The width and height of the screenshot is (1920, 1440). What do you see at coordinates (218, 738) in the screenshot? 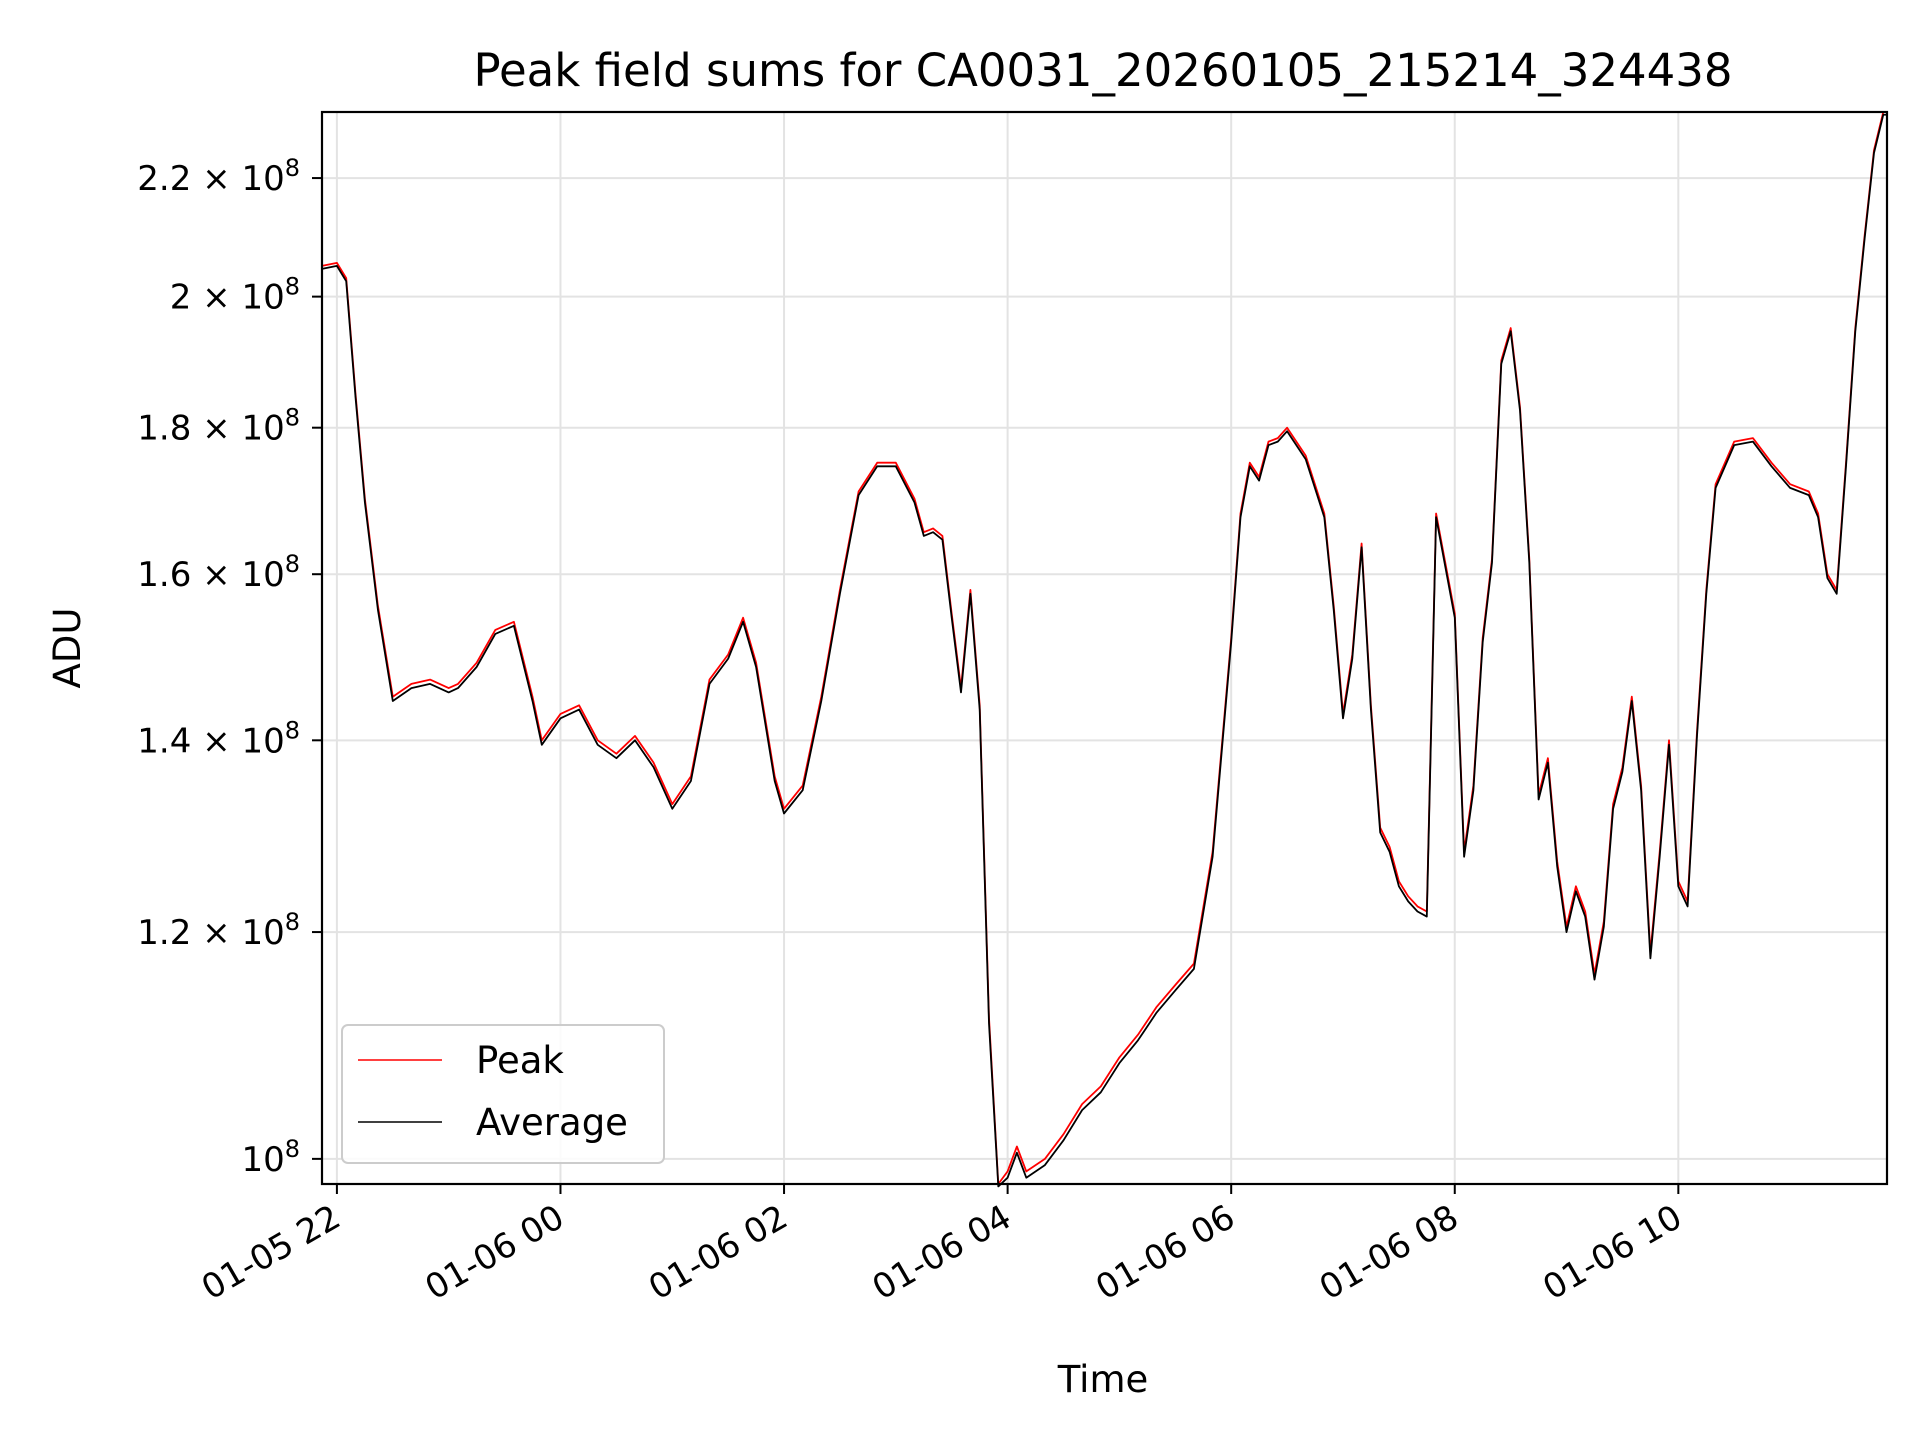
I see `y-tick-label: 1.4 × 108` at bounding box center [218, 738].